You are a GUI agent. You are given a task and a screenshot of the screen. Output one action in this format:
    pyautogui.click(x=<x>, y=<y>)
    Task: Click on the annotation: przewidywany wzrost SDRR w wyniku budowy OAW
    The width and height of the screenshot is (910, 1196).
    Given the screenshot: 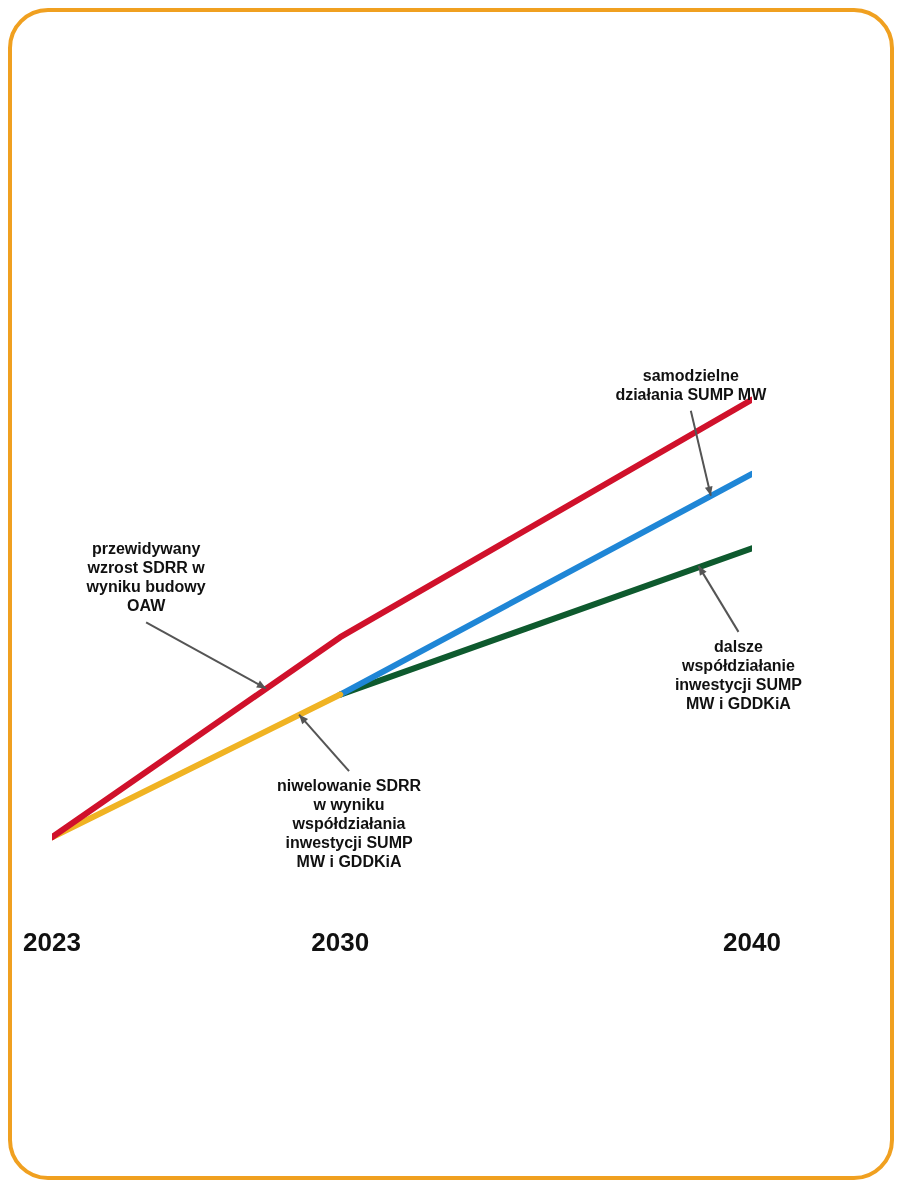 What is the action you would take?
    pyautogui.click(x=145, y=577)
    